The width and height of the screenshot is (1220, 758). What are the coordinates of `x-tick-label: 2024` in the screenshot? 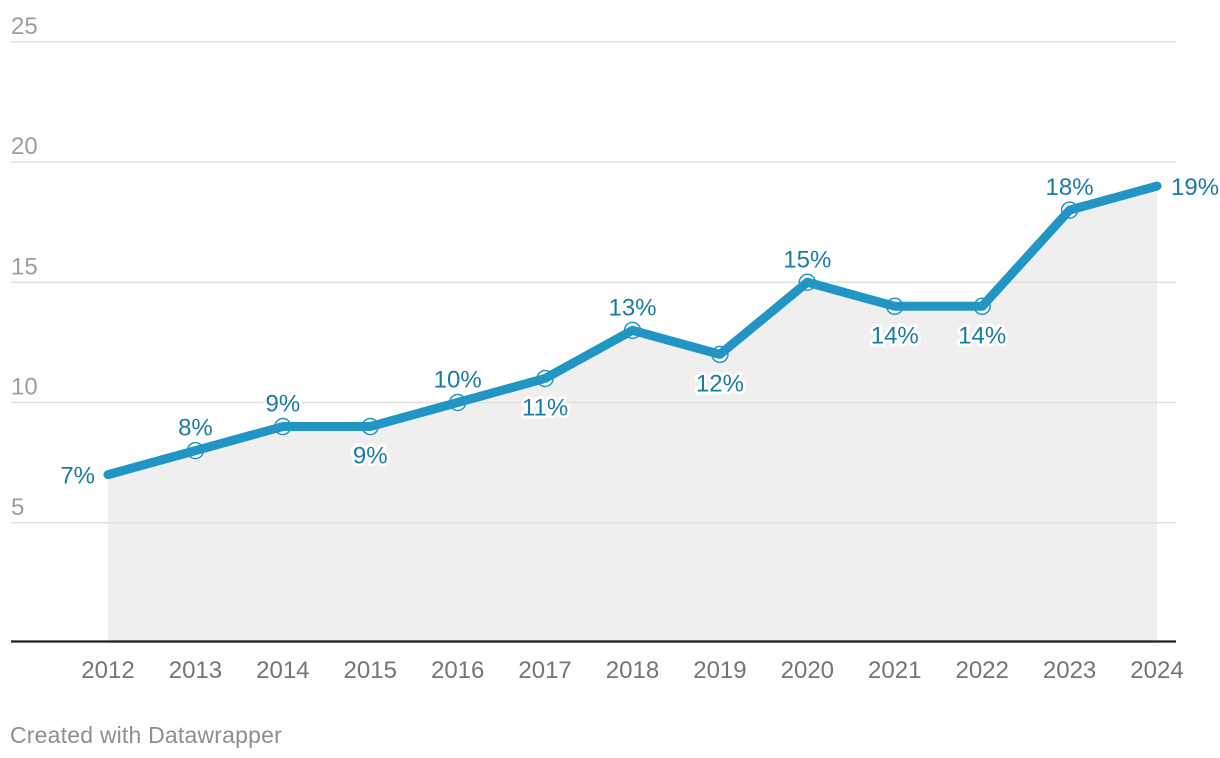 It's located at (1156, 670).